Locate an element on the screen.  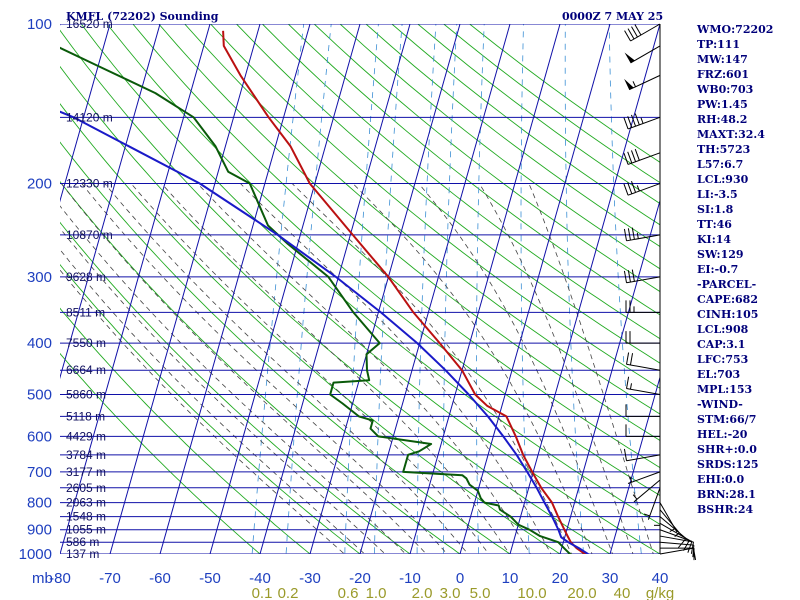
height-label: 1548 m is located at coordinates (86, 517).